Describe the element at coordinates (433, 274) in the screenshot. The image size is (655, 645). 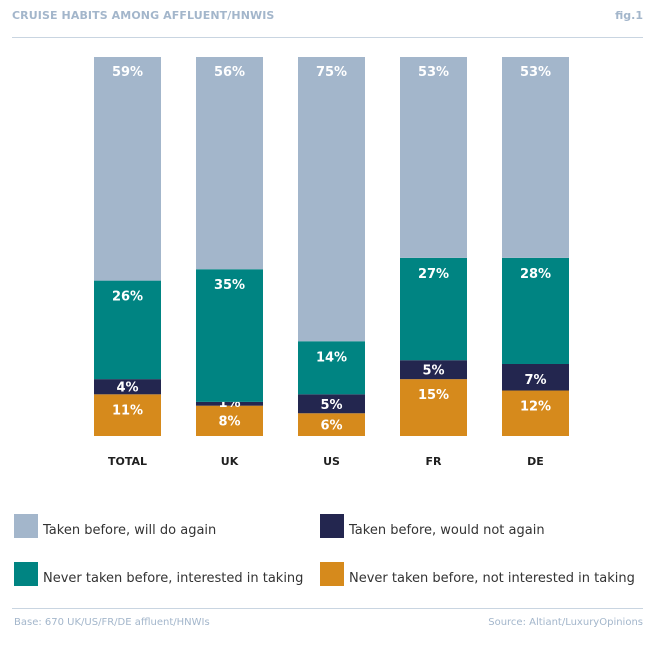
I see `data-label: 27%` at that location.